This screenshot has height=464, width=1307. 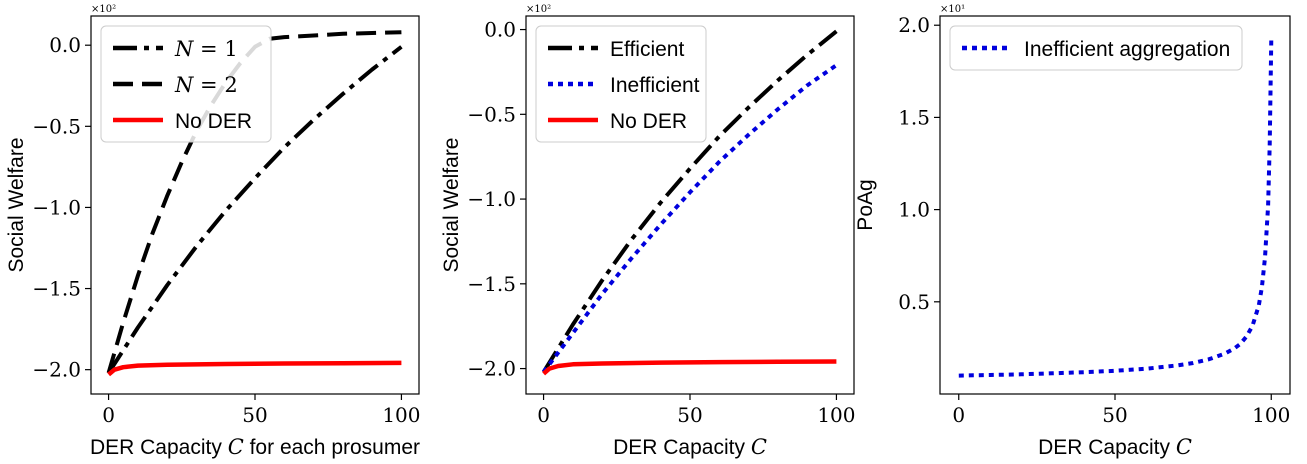 I want to click on axis-multiplier: ×10¹, so click(x=952, y=9).